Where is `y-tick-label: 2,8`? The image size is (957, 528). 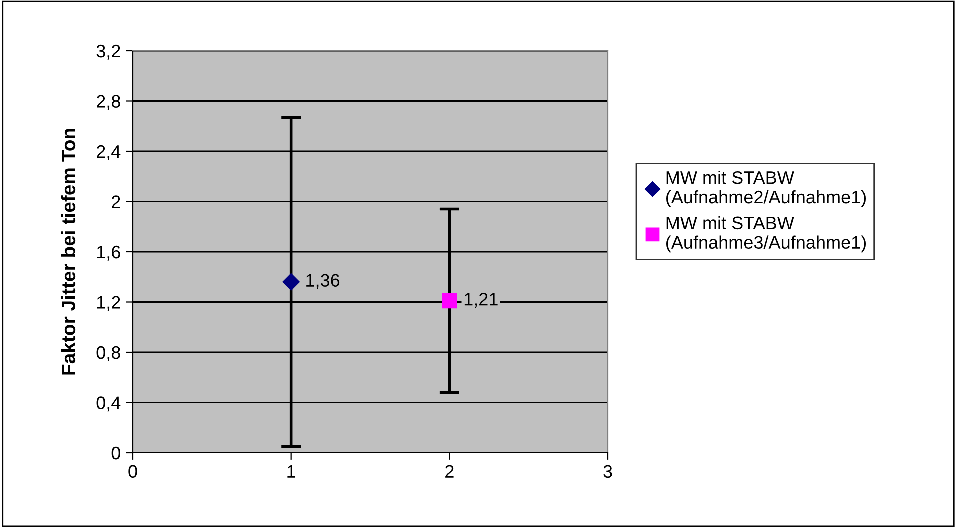
y-tick-label: 2,8 is located at coordinates (108, 102).